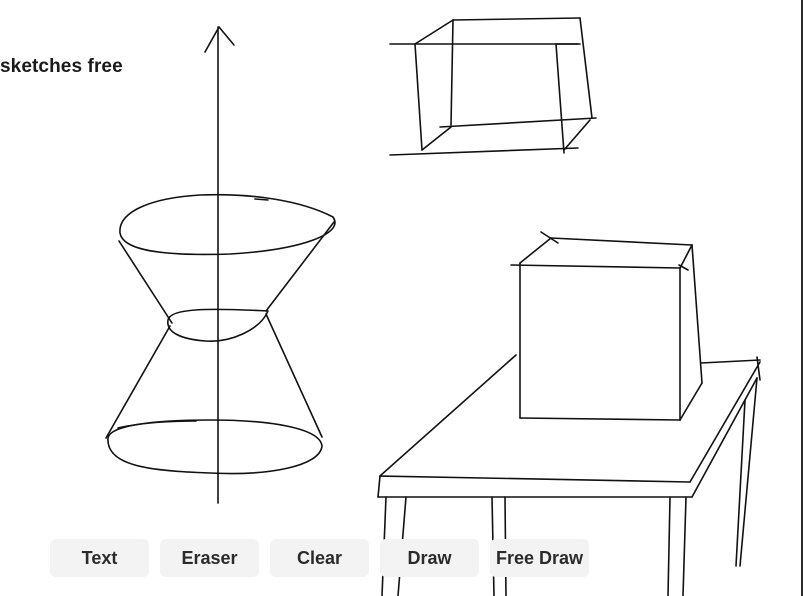  Describe the element at coordinates (429, 558) in the screenshot. I see `draw-tool-button: Draw` at that location.